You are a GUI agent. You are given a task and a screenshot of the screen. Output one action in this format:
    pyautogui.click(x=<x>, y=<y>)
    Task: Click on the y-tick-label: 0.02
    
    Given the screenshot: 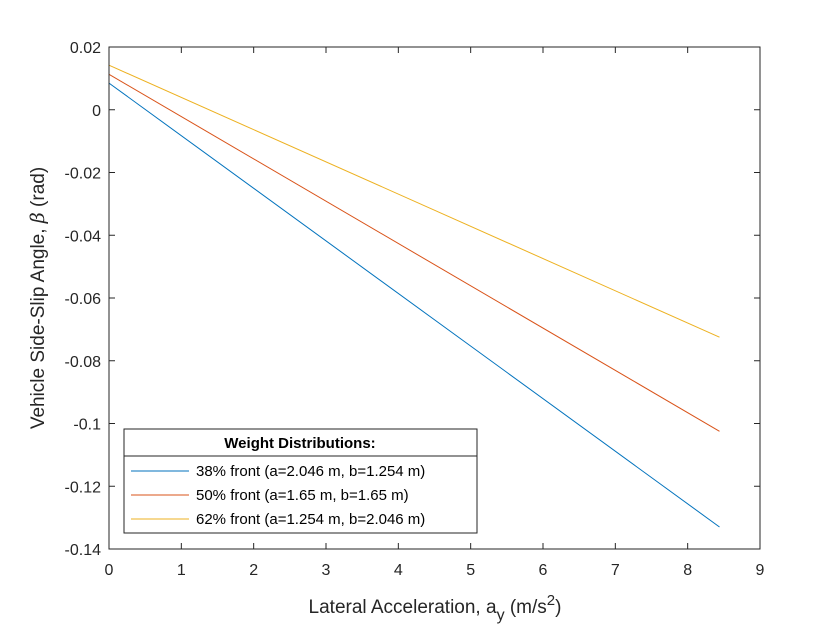 What is the action you would take?
    pyautogui.click(x=85, y=48)
    